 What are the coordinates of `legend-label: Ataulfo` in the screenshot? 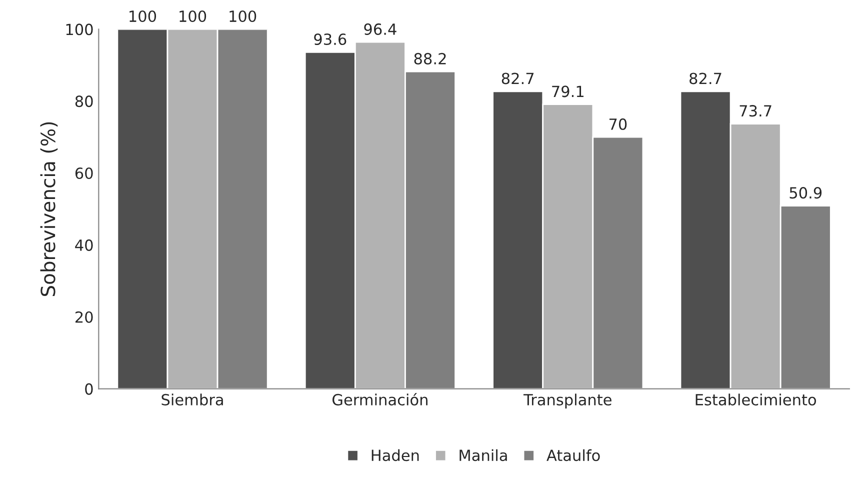 It's located at (573, 455).